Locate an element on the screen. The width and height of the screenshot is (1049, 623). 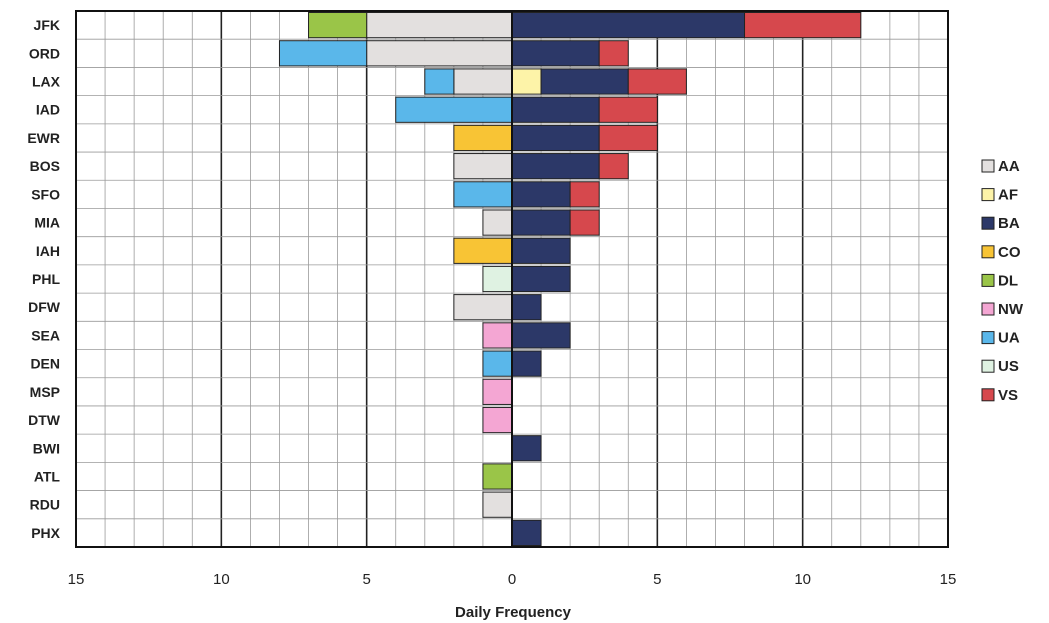
bar-SFO-BA is located at coordinates (541, 194).